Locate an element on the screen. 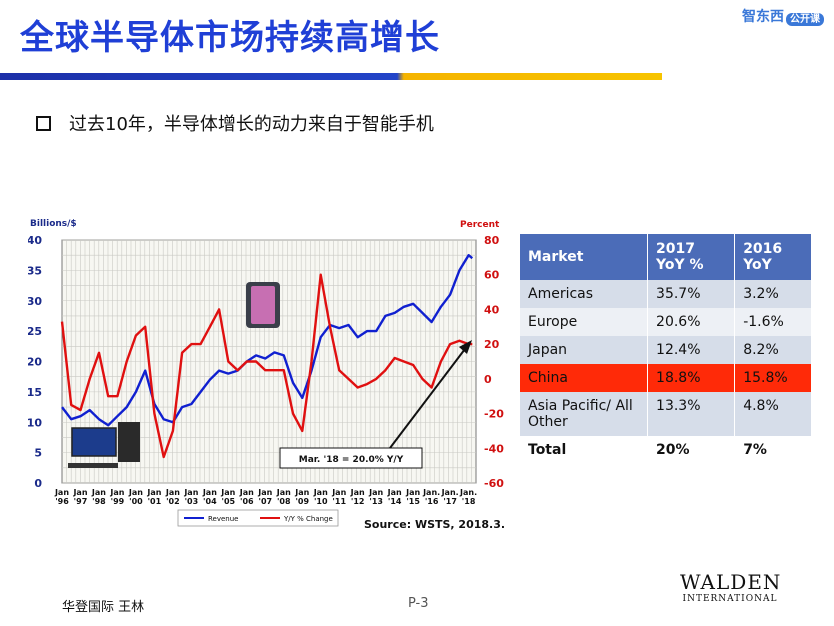 Image resolution: width=834 pixels, height=626 pixels. table-row: Europe 20.6% -1.6% is located at coordinates (666, 322).